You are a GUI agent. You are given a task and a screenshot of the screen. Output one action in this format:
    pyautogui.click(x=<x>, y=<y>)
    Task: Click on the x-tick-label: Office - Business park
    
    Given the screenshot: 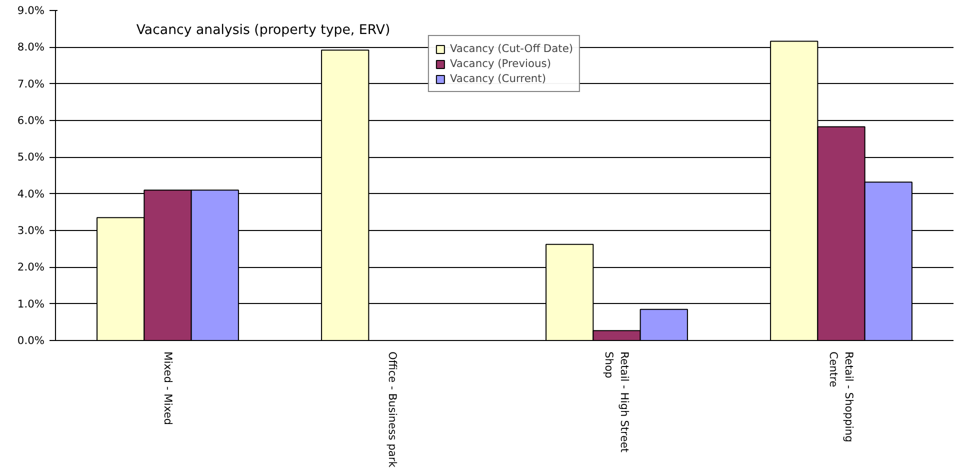 What is the action you would take?
    pyautogui.click(x=392, y=410)
    